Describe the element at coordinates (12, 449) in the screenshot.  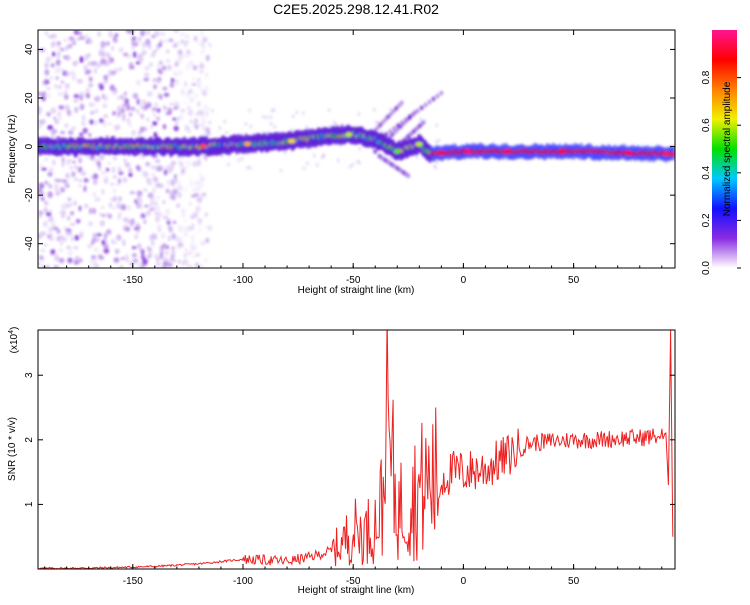
I see `snr-y-label: SNR (10 * v/v)` at that location.